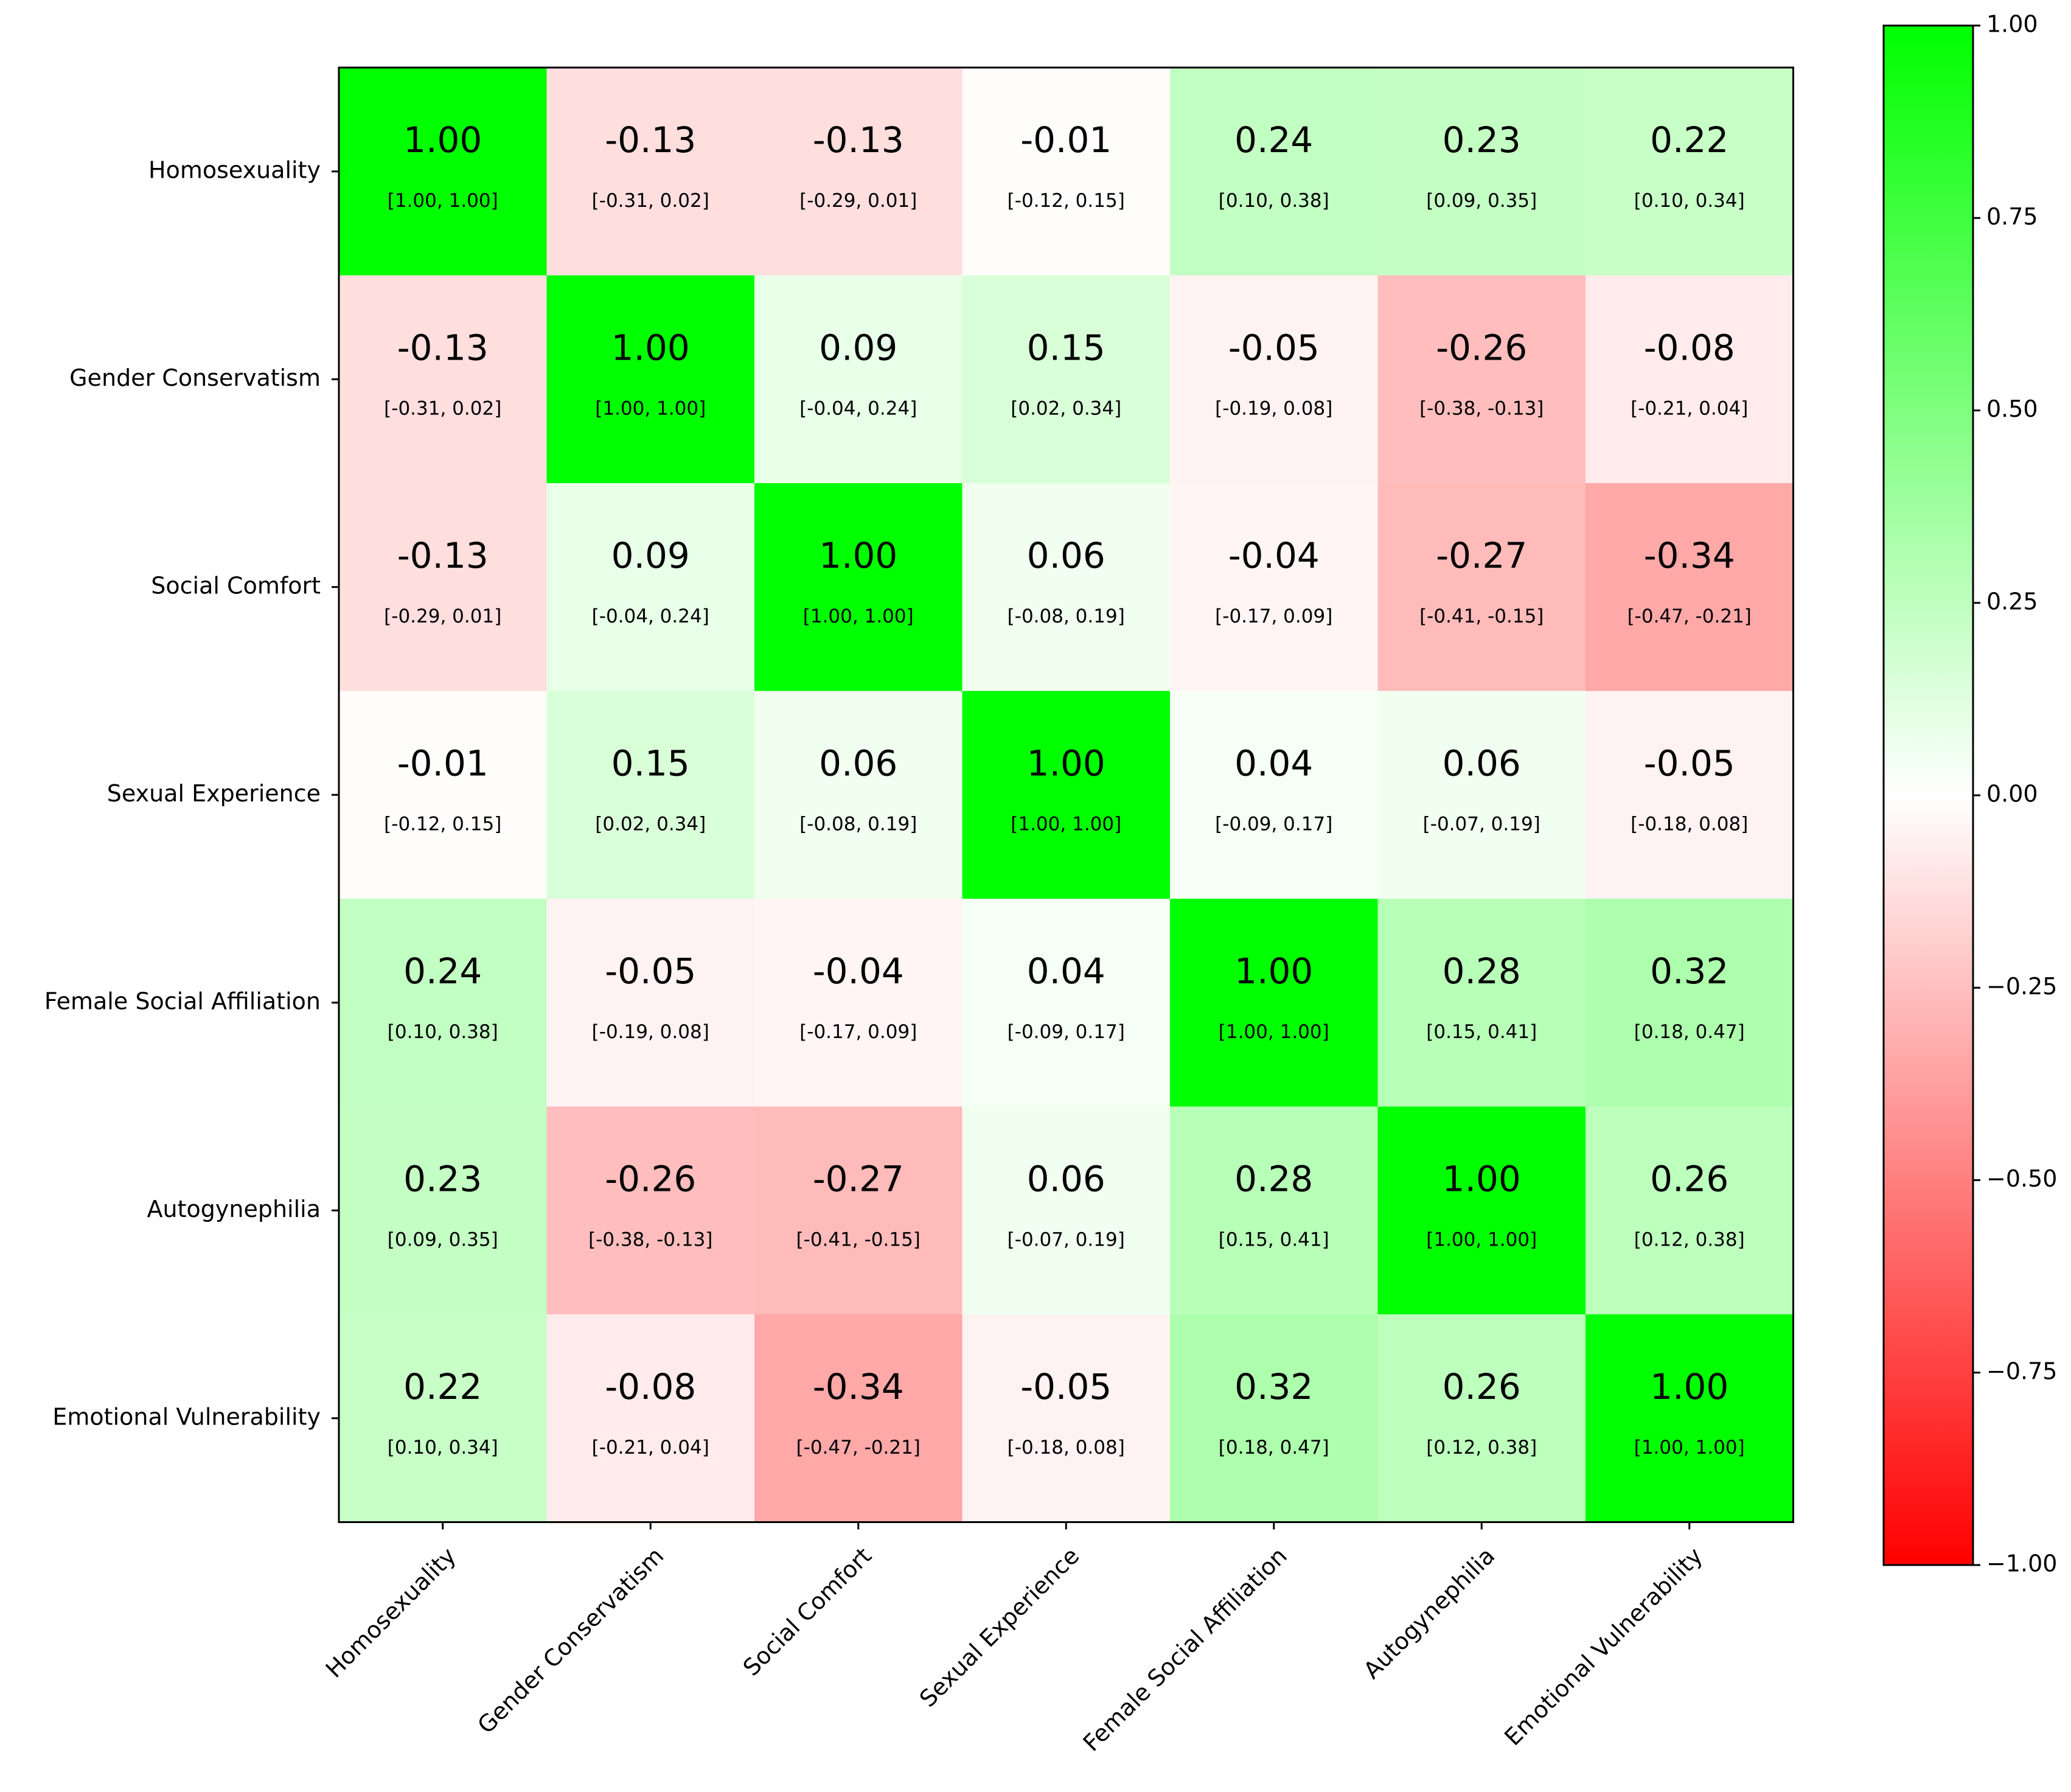  I want to click on y-tick-label: Homosexuality, so click(234, 169).